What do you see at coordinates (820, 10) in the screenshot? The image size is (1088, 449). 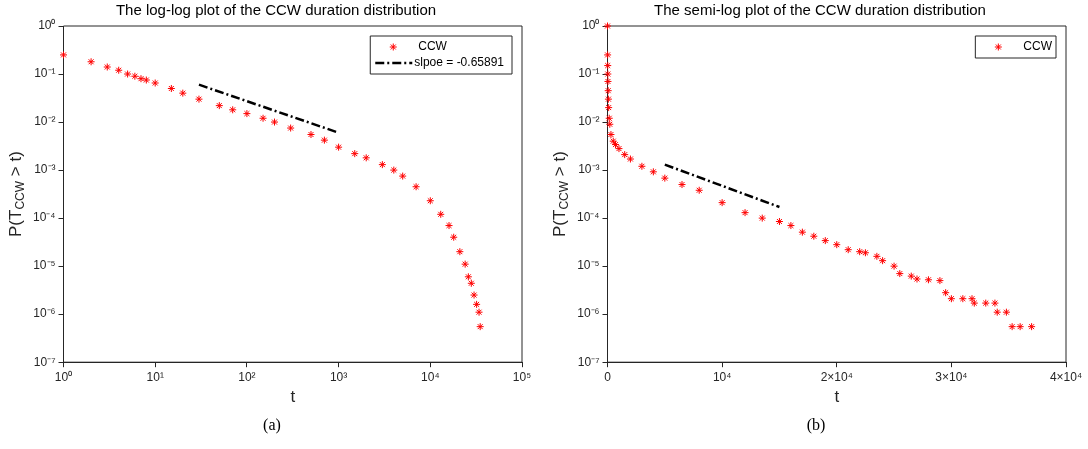 I see `chart-title: The semi-log plot of the CCW duration distribution` at bounding box center [820, 10].